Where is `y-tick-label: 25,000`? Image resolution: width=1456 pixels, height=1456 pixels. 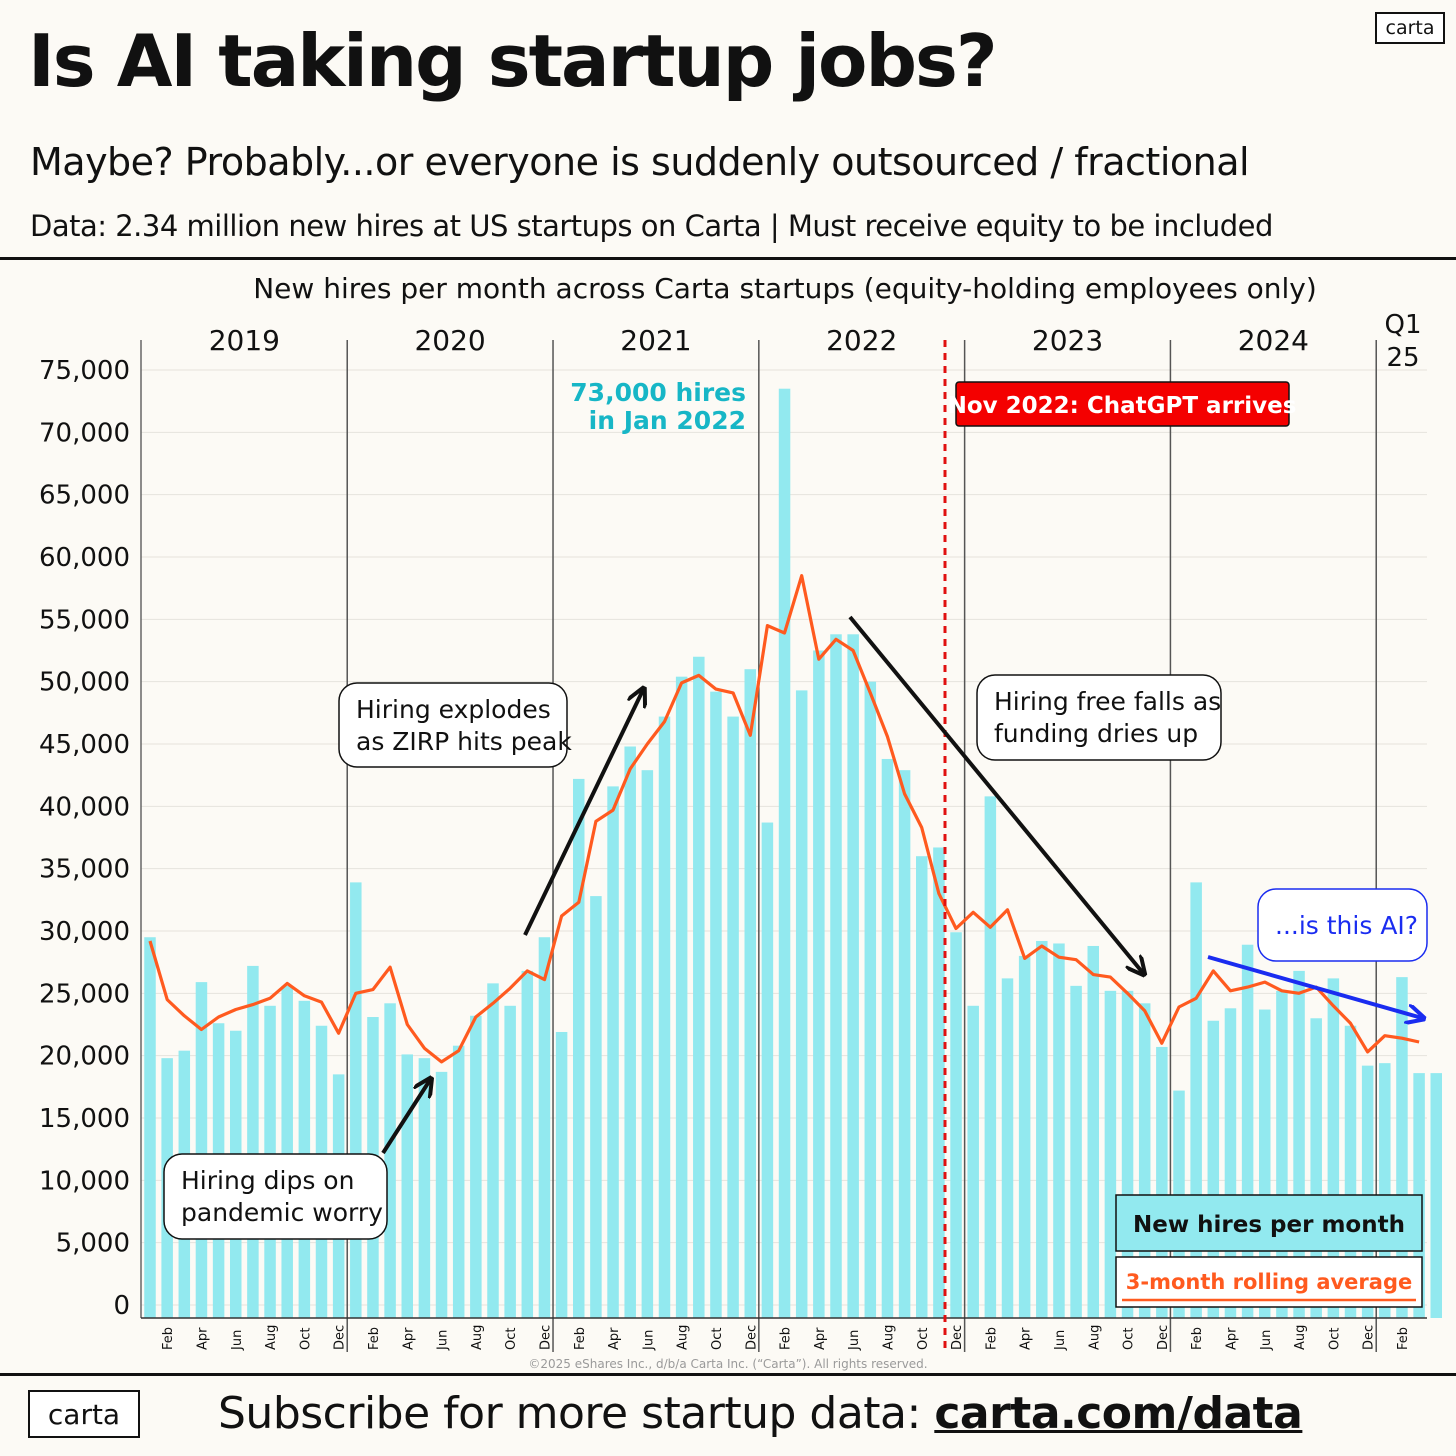 y-tick-label: 25,000 is located at coordinates (84, 994).